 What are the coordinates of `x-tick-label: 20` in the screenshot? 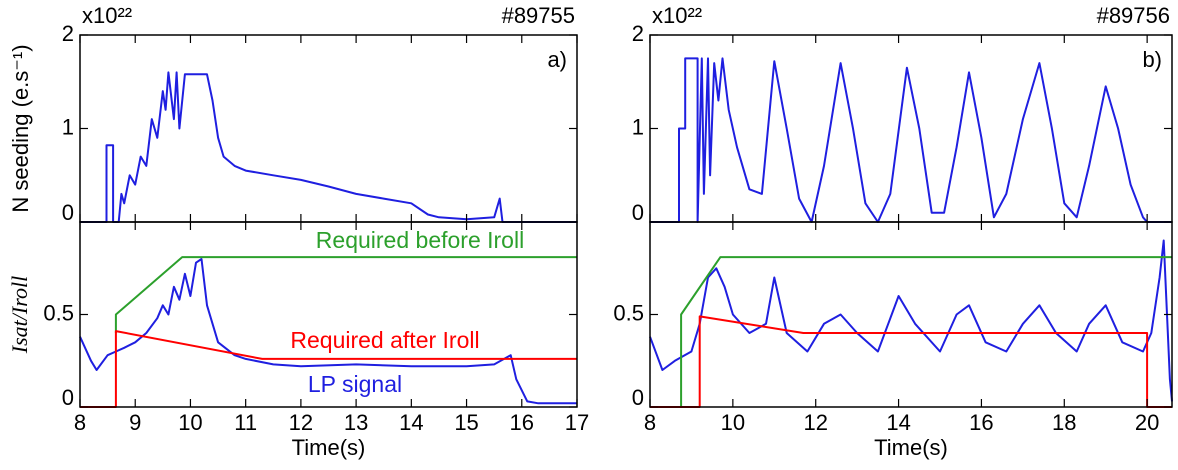 It's located at (1147, 422).